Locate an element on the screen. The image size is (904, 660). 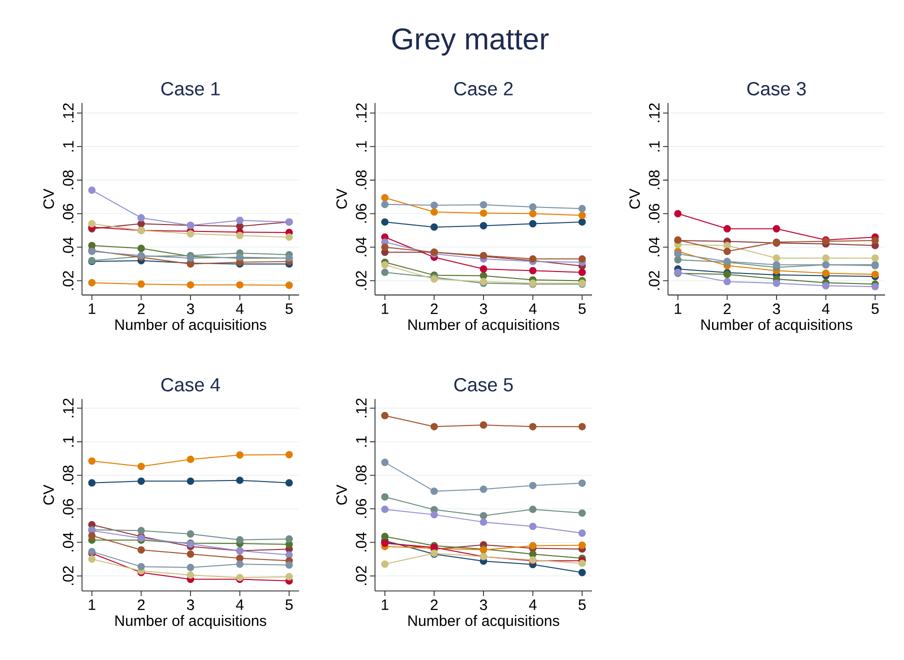
chart-title: Case 3 is located at coordinates (776, 89).